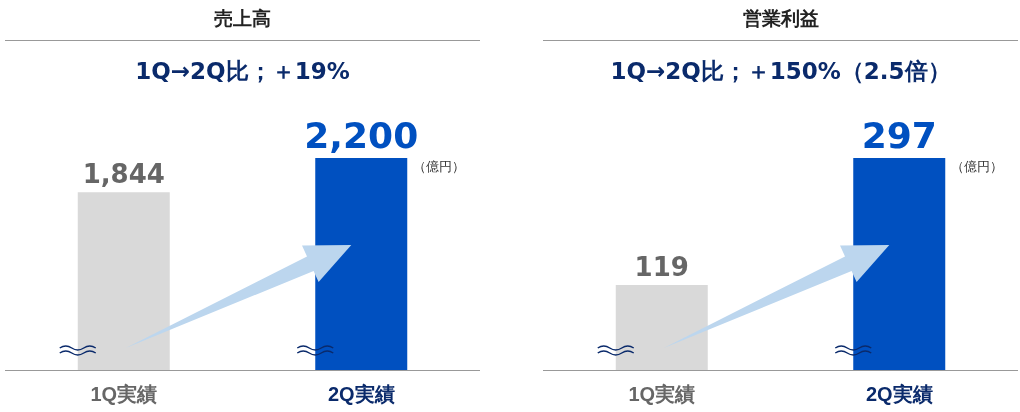 The width and height of the screenshot is (1020, 412). Describe the element at coordinates (780, 18) in the screenshot. I see `chart-title: 営業利益` at that location.